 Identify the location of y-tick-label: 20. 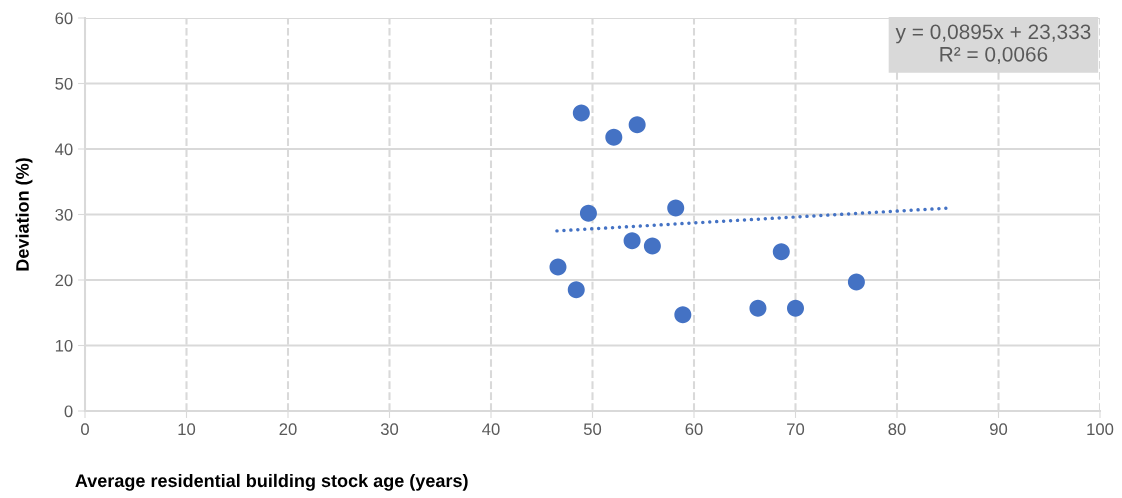
(64, 280).